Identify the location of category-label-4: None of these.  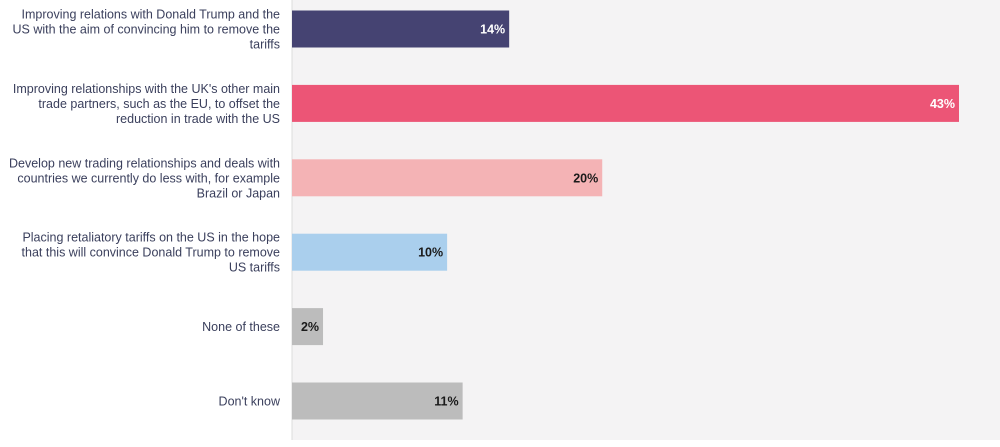
(241, 327).